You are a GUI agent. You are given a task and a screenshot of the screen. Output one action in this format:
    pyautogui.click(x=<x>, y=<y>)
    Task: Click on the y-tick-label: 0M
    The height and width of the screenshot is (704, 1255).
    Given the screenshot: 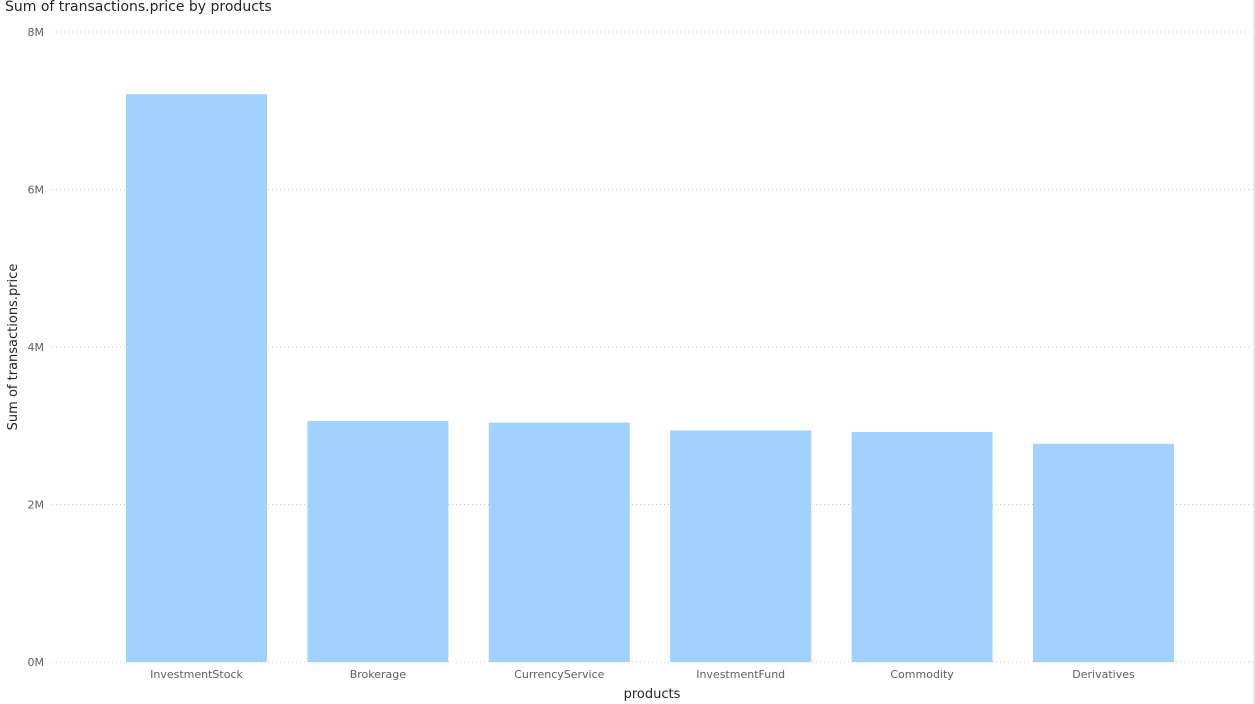 What is the action you would take?
    pyautogui.click(x=36, y=662)
    